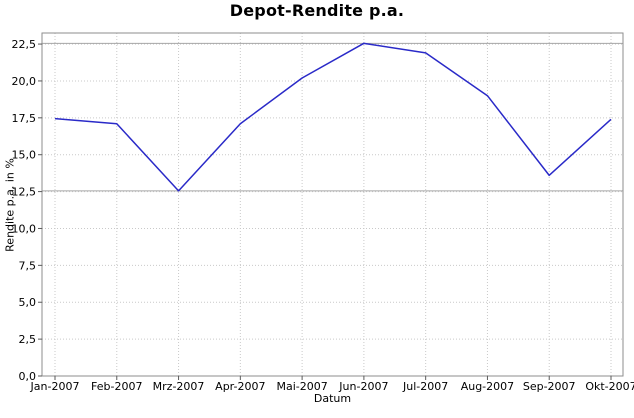 The width and height of the screenshot is (634, 418). Describe the element at coordinates (332, 398) in the screenshot. I see `x-axis-title: Datum` at that location.